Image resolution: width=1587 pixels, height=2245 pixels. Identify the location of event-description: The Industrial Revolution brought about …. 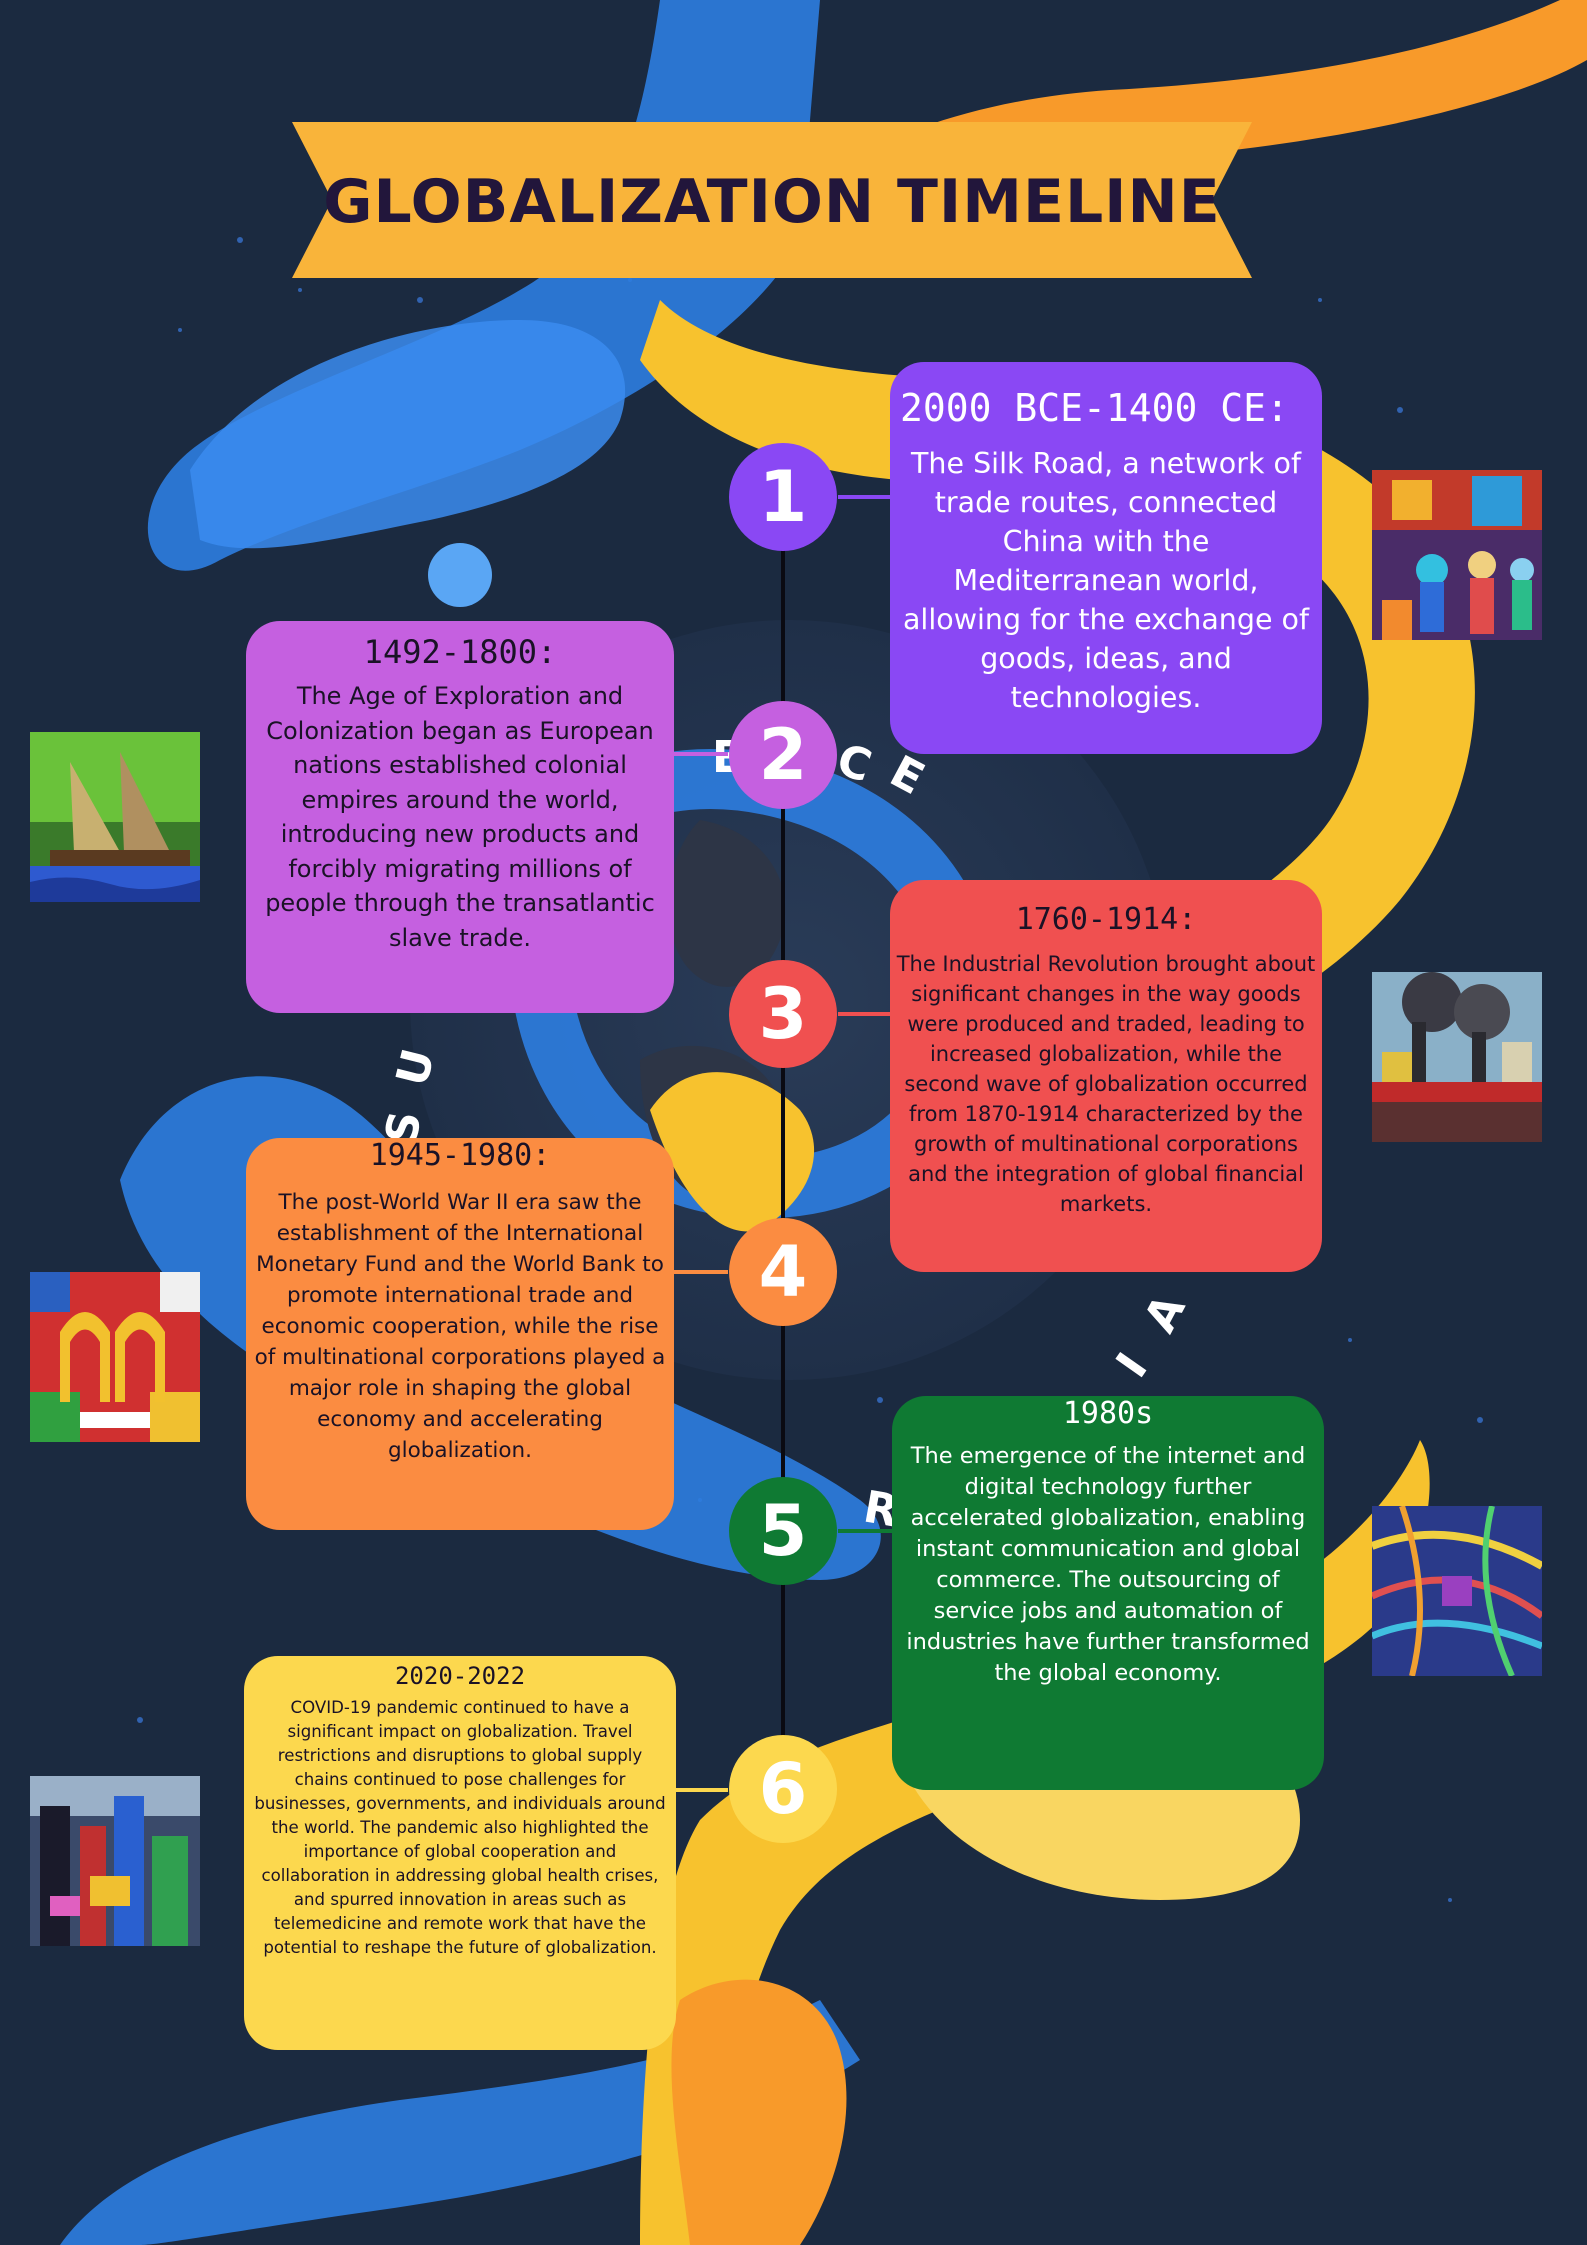
(1106, 1084).